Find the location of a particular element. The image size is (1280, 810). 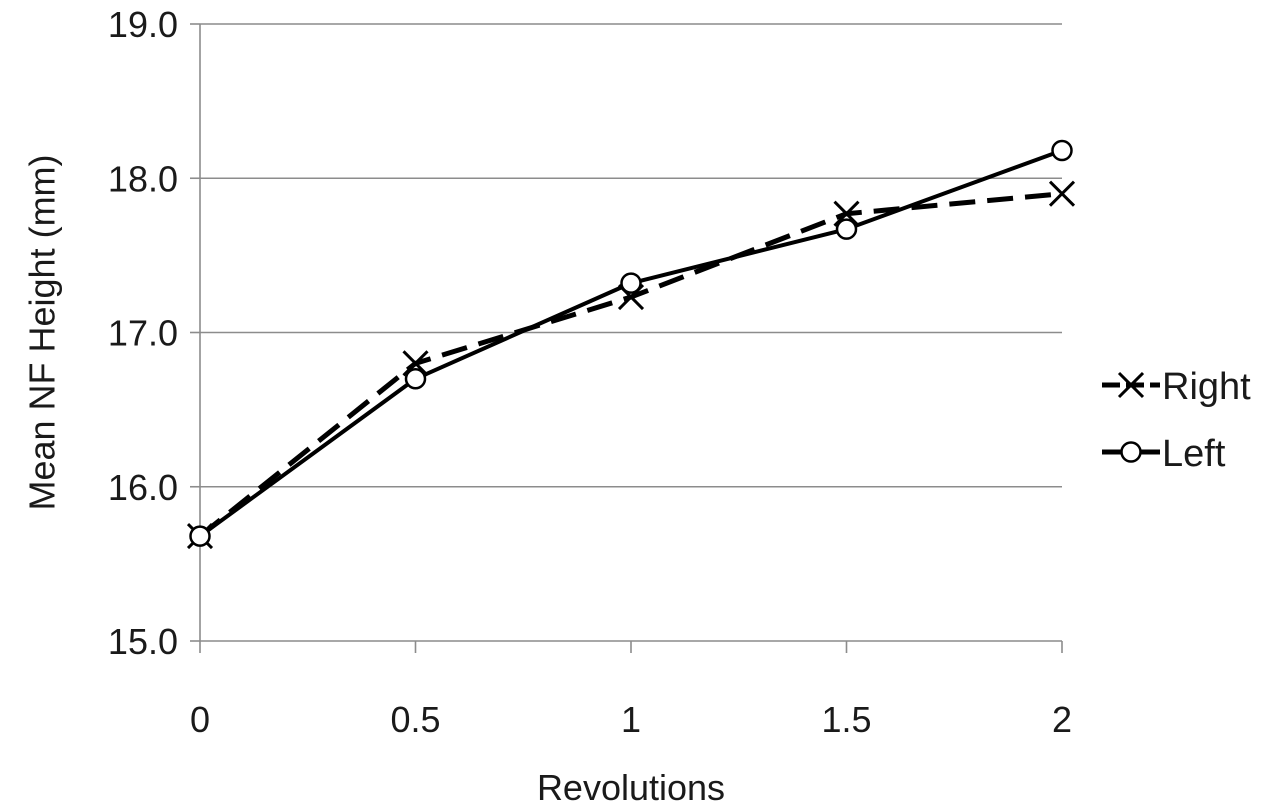

x-tick-label: 1 is located at coordinates (631, 719).